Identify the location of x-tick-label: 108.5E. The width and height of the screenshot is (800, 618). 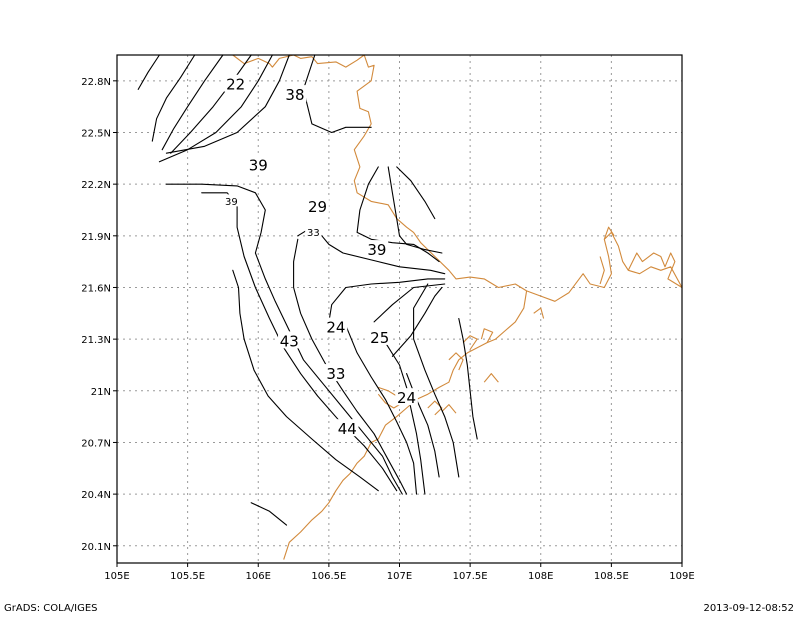
(611, 576).